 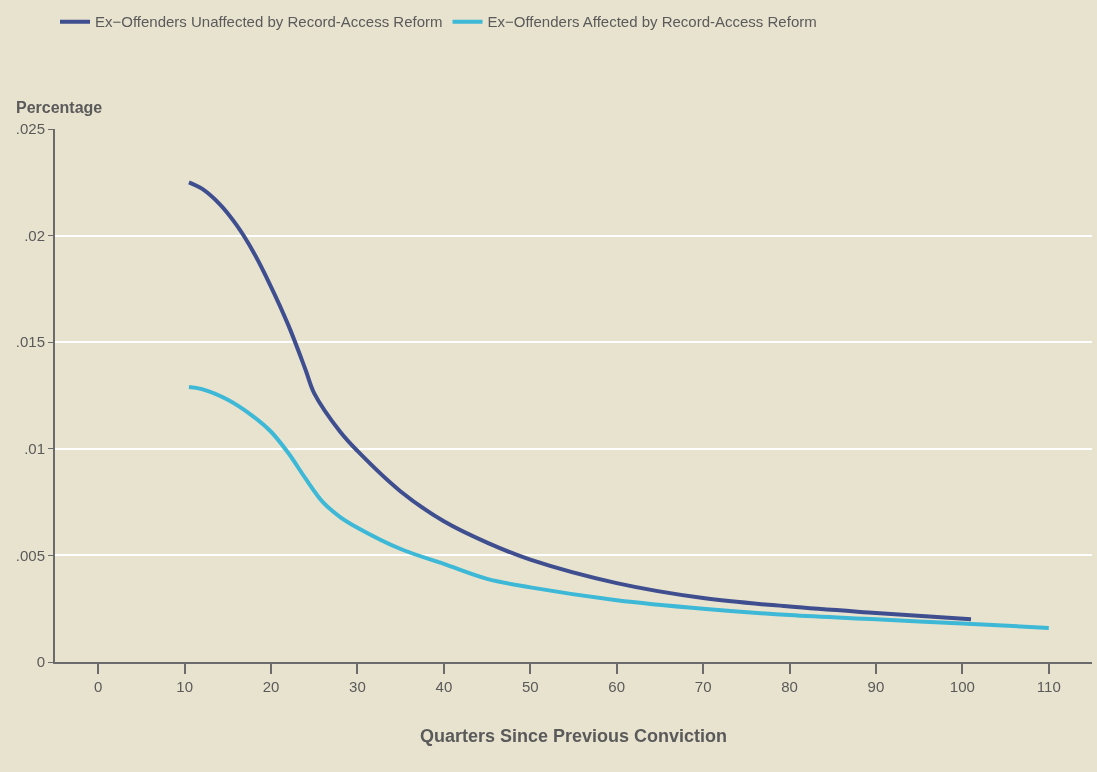 What do you see at coordinates (40, 662) in the screenshot?
I see `y-tick-label: 0` at bounding box center [40, 662].